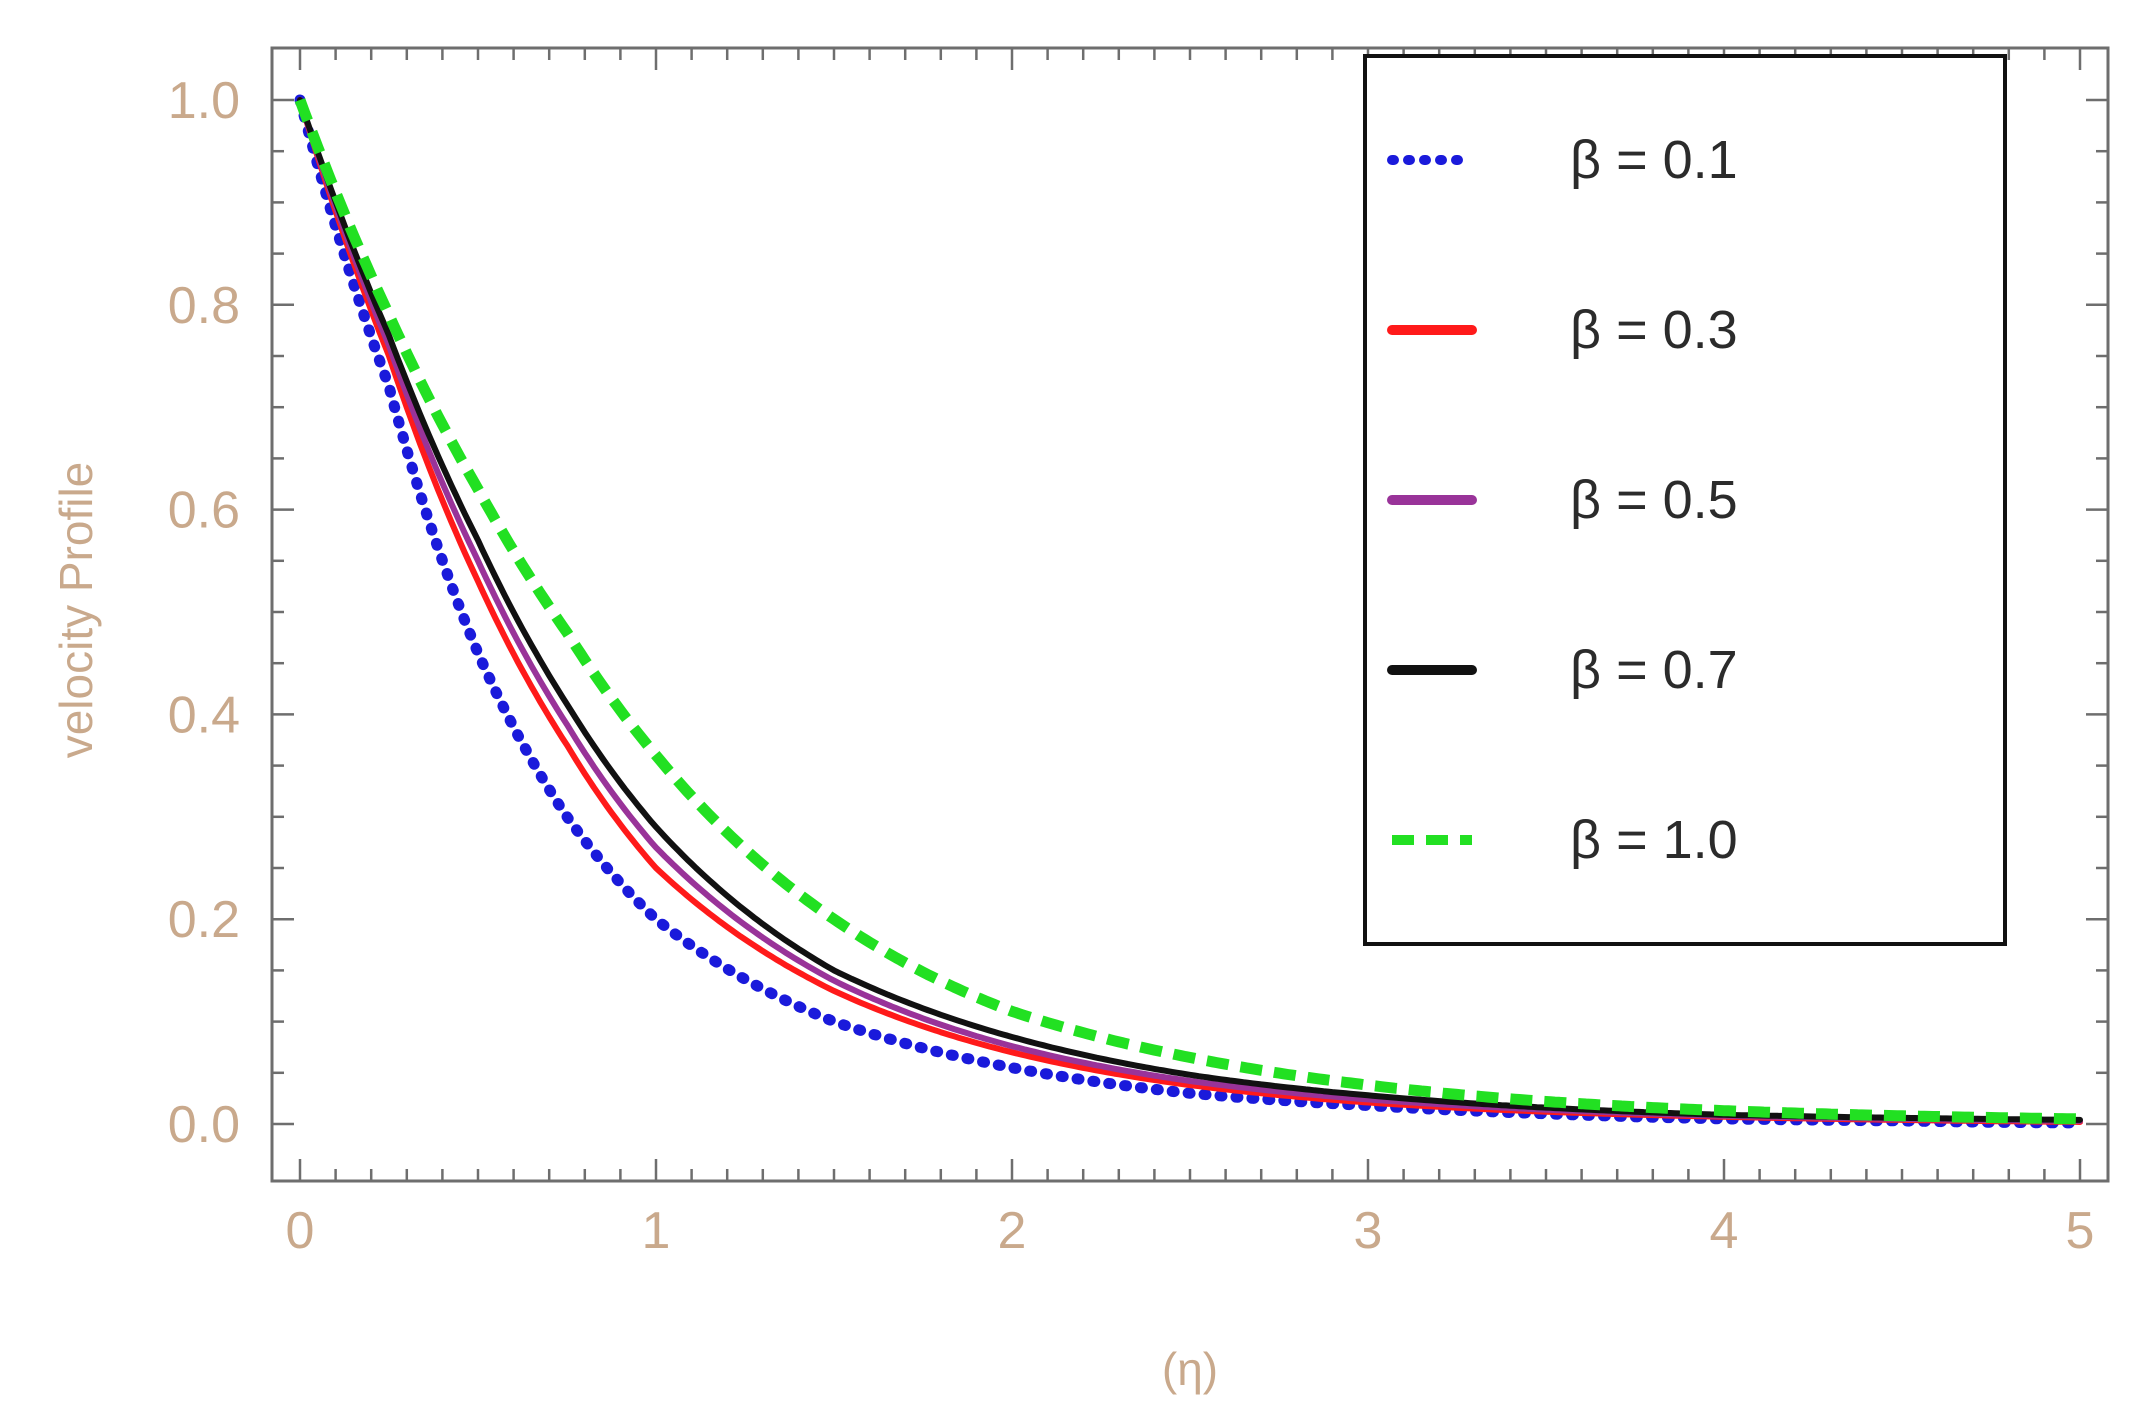 The height and width of the screenshot is (1412, 2145). I want to click on x-tick-label: 3, so click(1368, 1231).